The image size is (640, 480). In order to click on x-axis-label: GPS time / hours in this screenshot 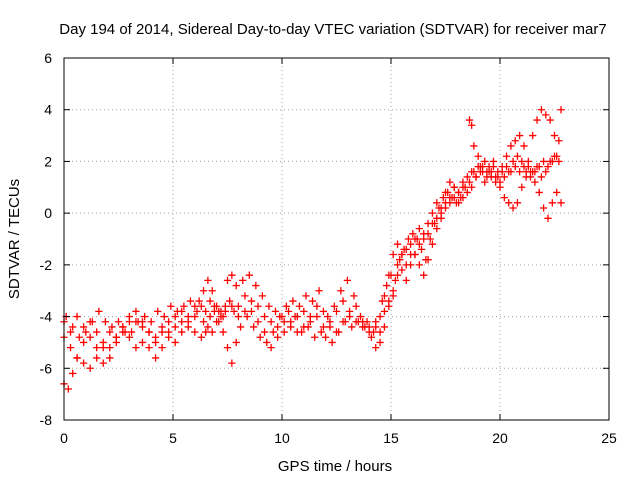, I will do `click(335, 466)`.